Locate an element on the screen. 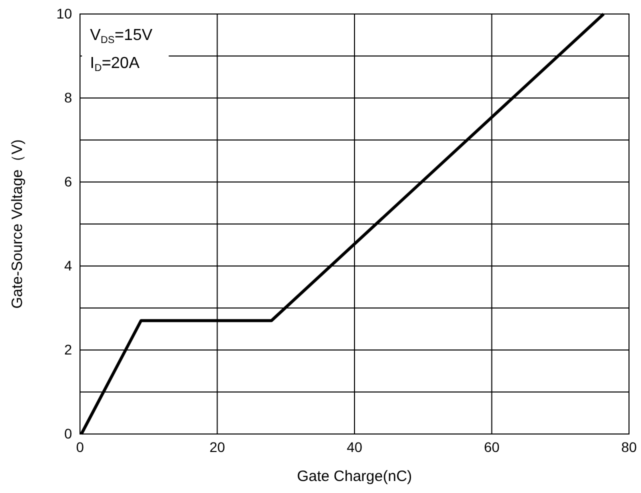  annotation: I$_{D}$=20A is located at coordinates (115, 64).